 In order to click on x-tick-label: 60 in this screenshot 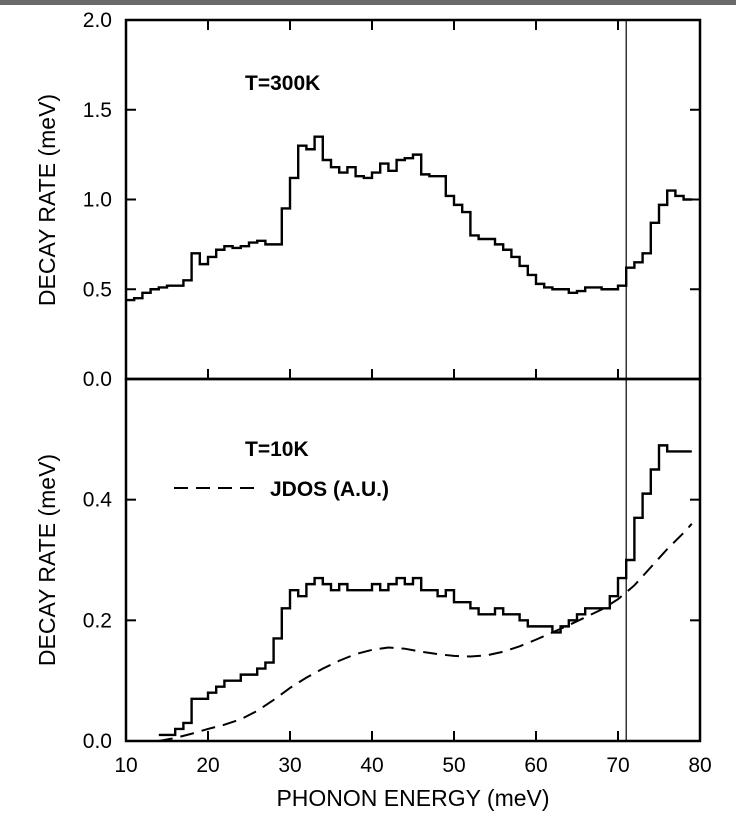, I will do `click(535, 765)`.